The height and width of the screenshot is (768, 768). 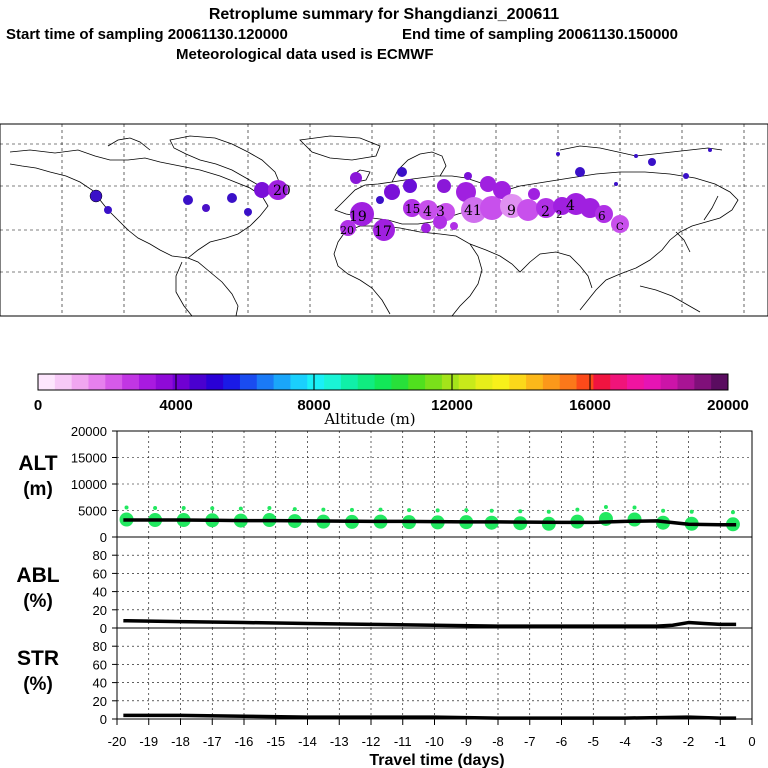 What do you see at coordinates (307, 741) in the screenshot?
I see `x-tick-label: -14` at bounding box center [307, 741].